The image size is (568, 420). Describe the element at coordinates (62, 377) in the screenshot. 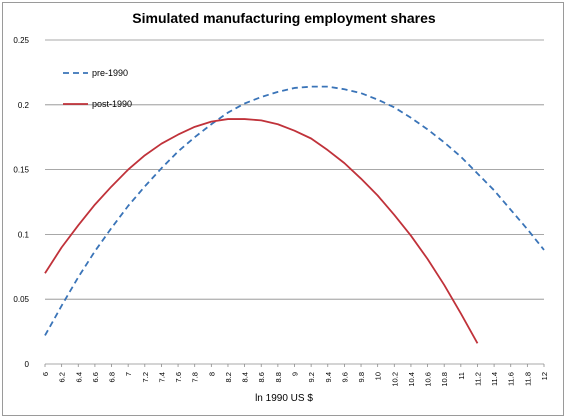

I see `x-tick-label: 6.2` at that location.